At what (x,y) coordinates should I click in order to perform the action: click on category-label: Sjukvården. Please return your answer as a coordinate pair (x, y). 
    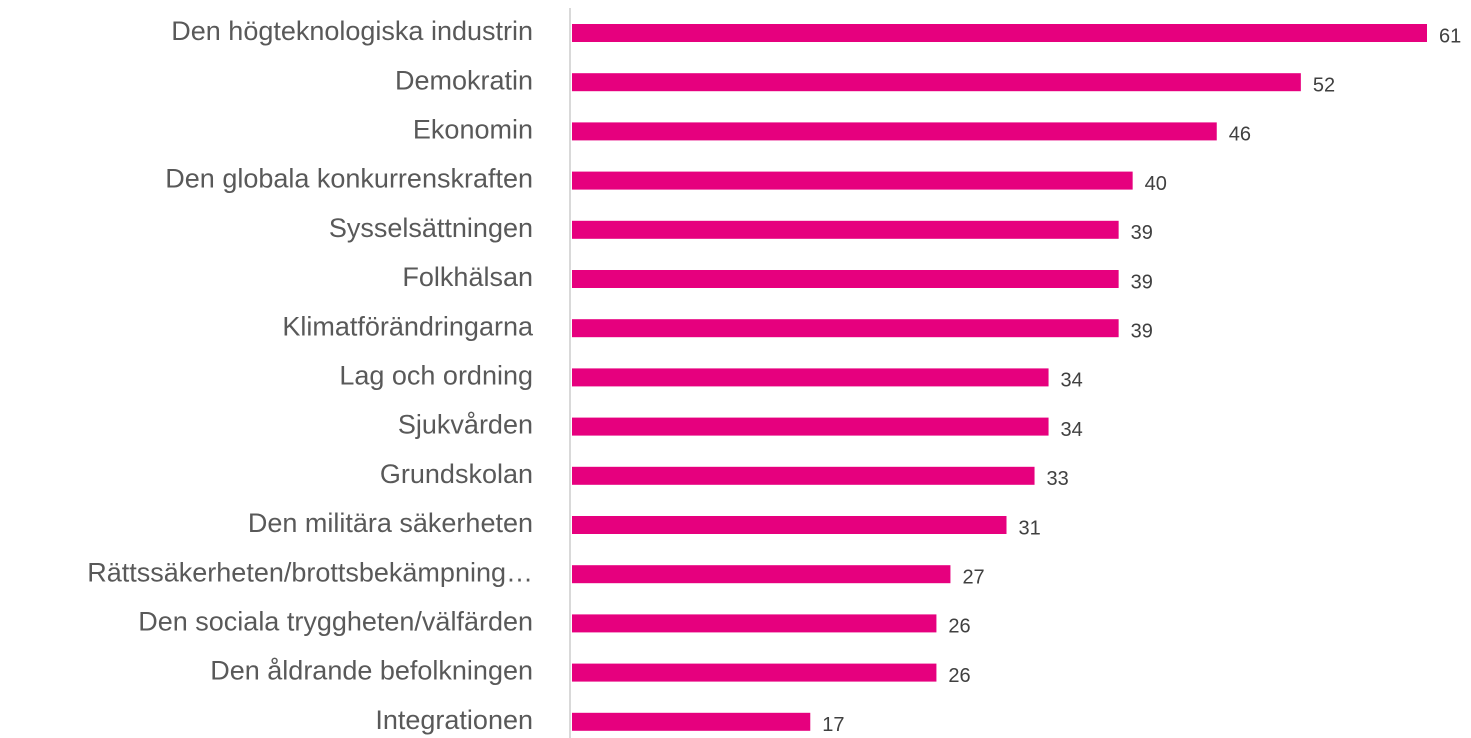
    Looking at the image, I should click on (465, 425).